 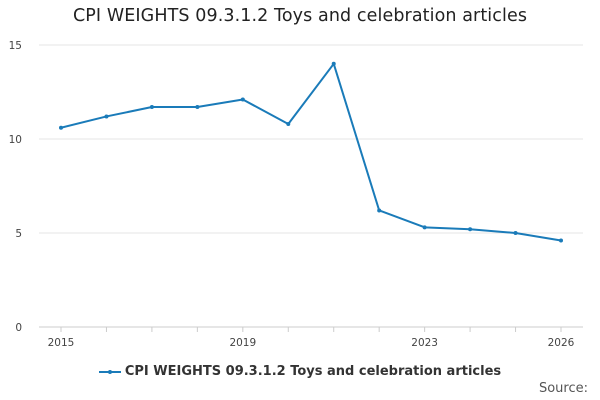 I want to click on y-tick-label: 0, so click(x=18, y=328).